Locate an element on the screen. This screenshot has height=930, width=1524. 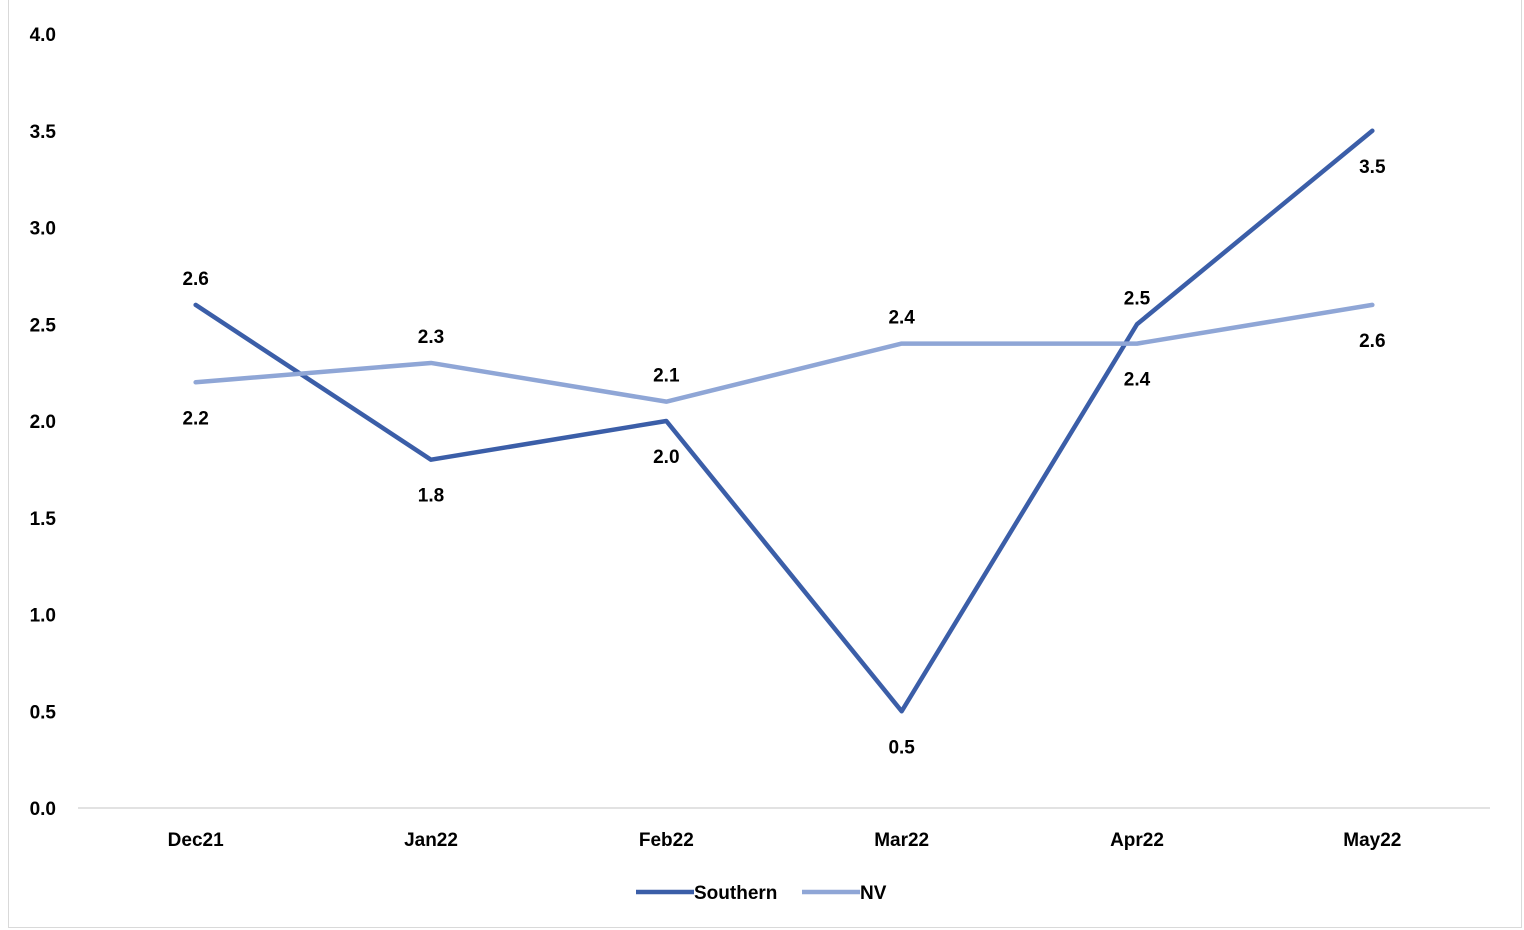
x-tick-label: May22 is located at coordinates (1372, 840).